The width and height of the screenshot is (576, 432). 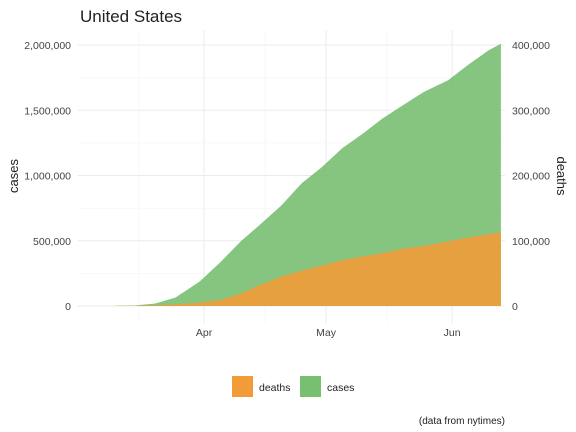 I want to click on y-left-tick-label: 2,000,000, so click(x=47, y=46).